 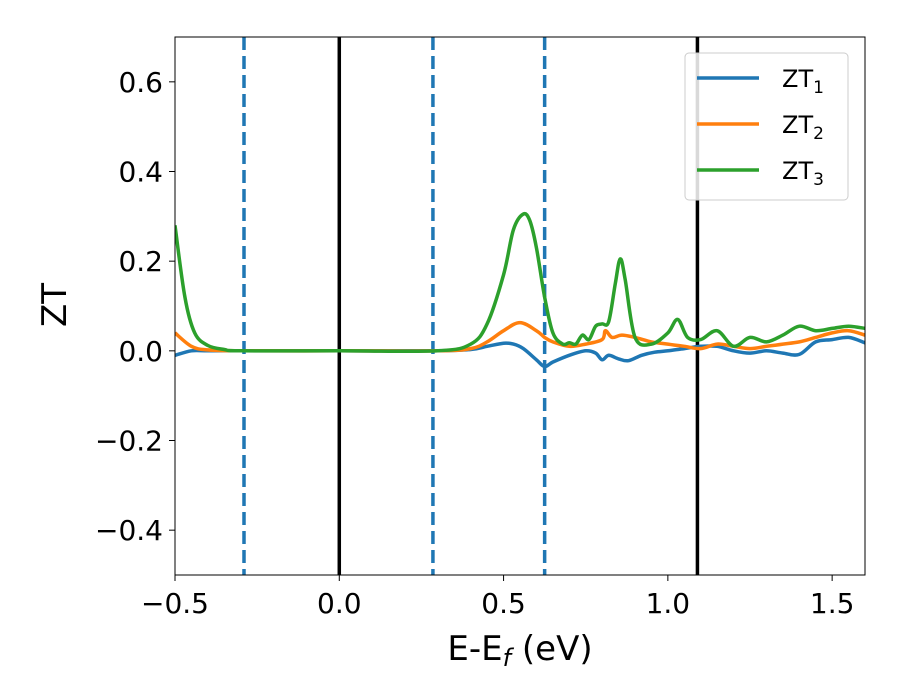 What do you see at coordinates (140, 351) in the screenshot?
I see `y-tick-label: 0.0` at bounding box center [140, 351].